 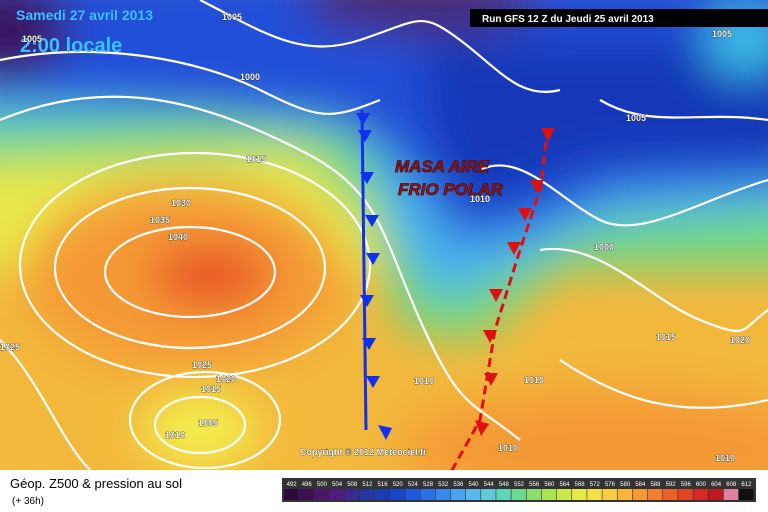 What do you see at coordinates (640, 485) in the screenshot?
I see `scale-label: 584` at bounding box center [640, 485].